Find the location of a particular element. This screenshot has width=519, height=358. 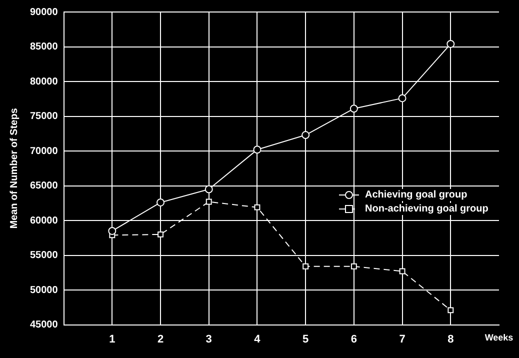

x-axis-title: Weeks is located at coordinates (499, 337).